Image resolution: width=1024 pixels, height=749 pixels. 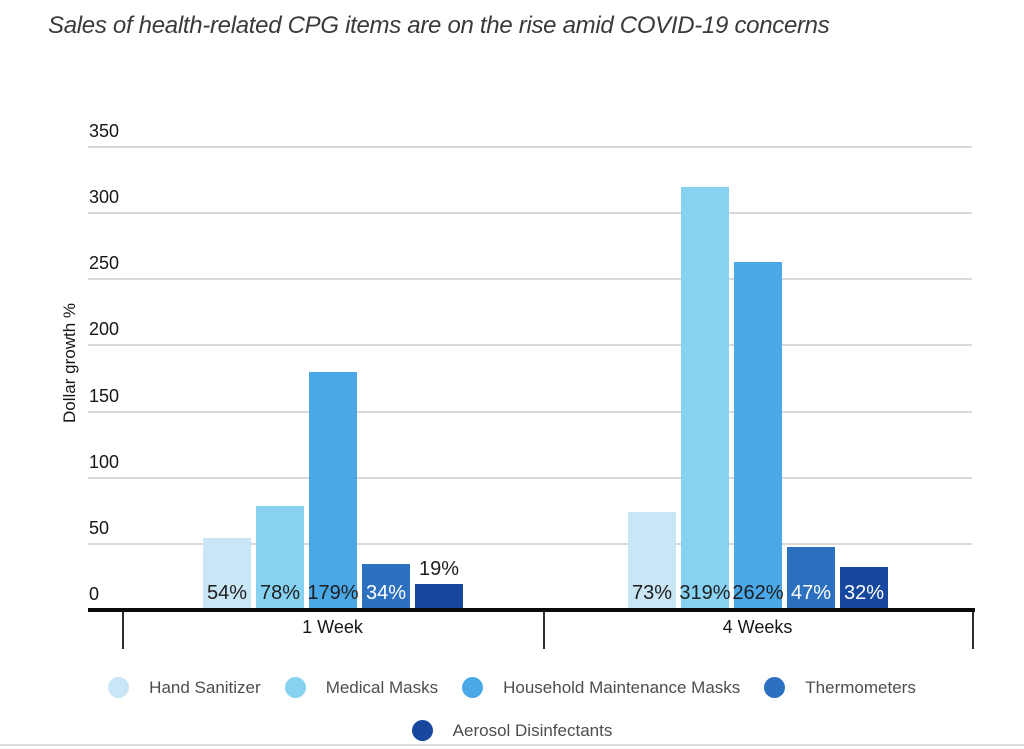 What do you see at coordinates (652, 593) in the screenshot?
I see `bar-value-label: 73%` at bounding box center [652, 593].